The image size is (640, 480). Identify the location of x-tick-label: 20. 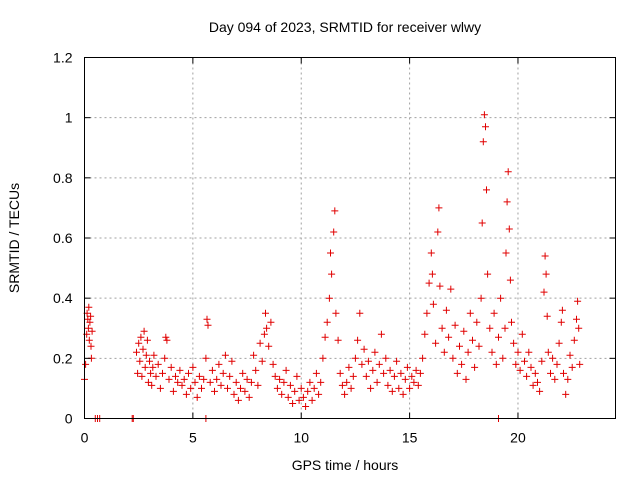
(518, 438).